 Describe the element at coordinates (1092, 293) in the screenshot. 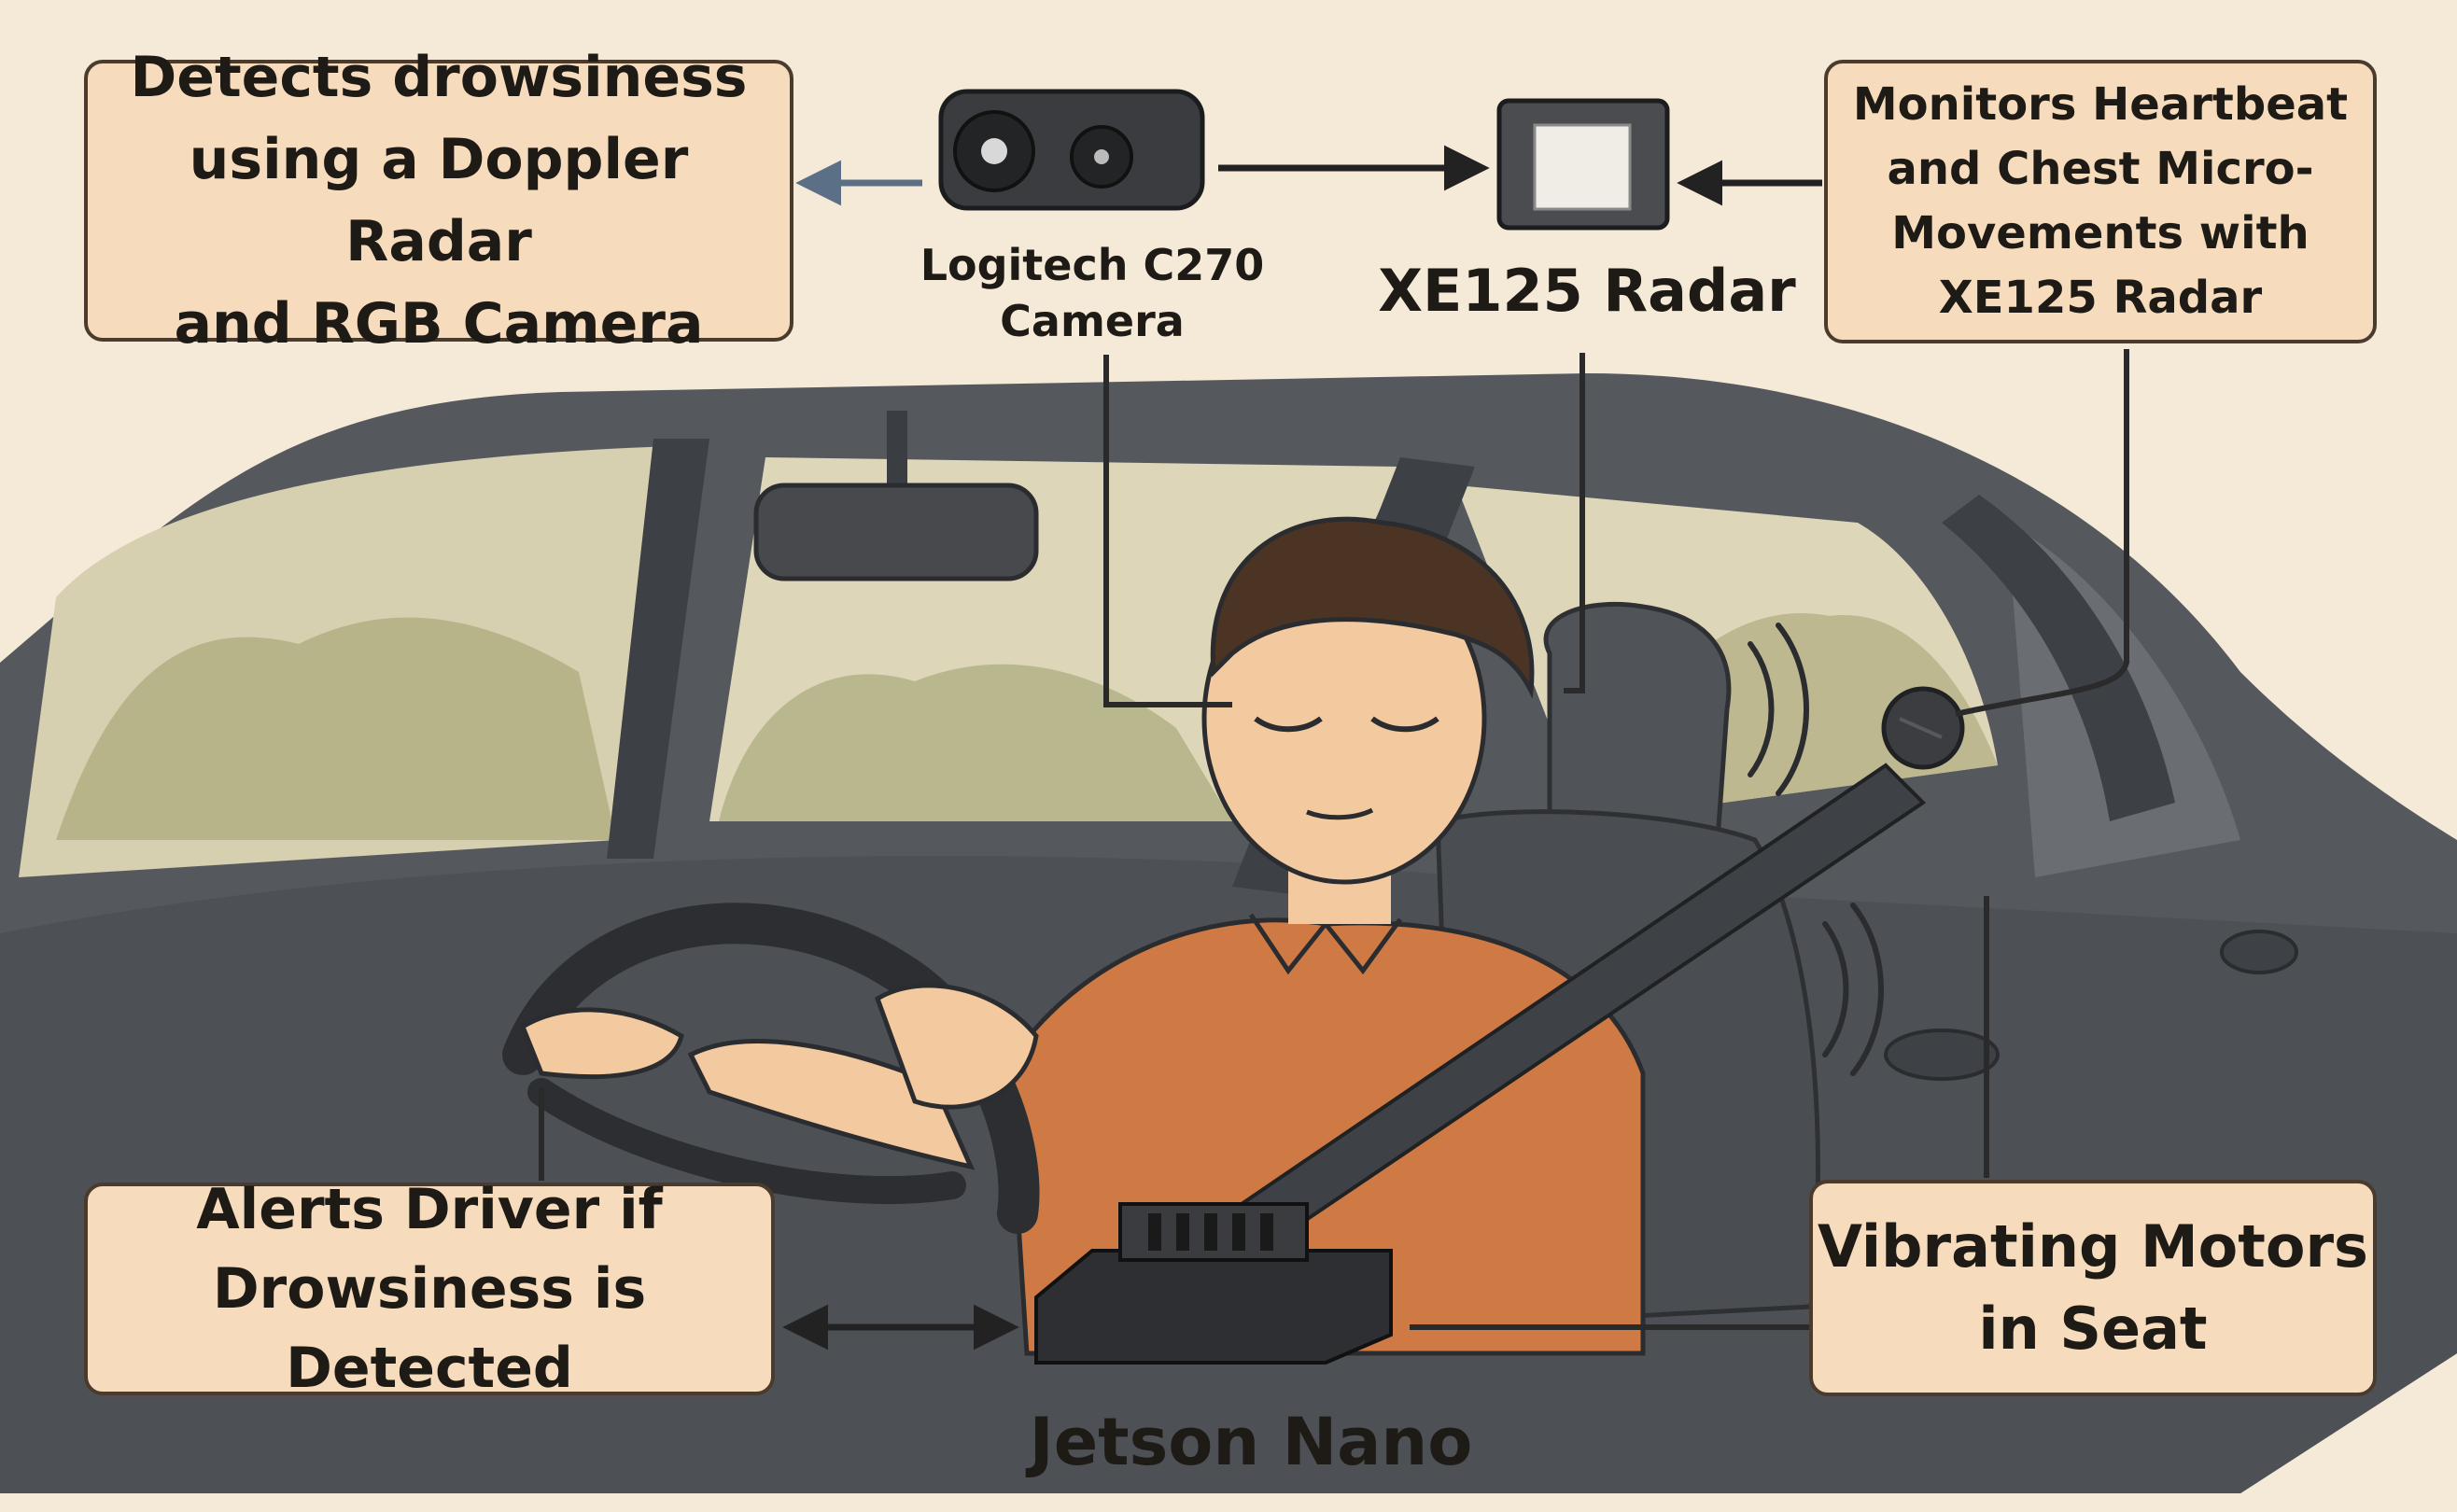

I see `camera-label: Logitech C270 Camera` at that location.